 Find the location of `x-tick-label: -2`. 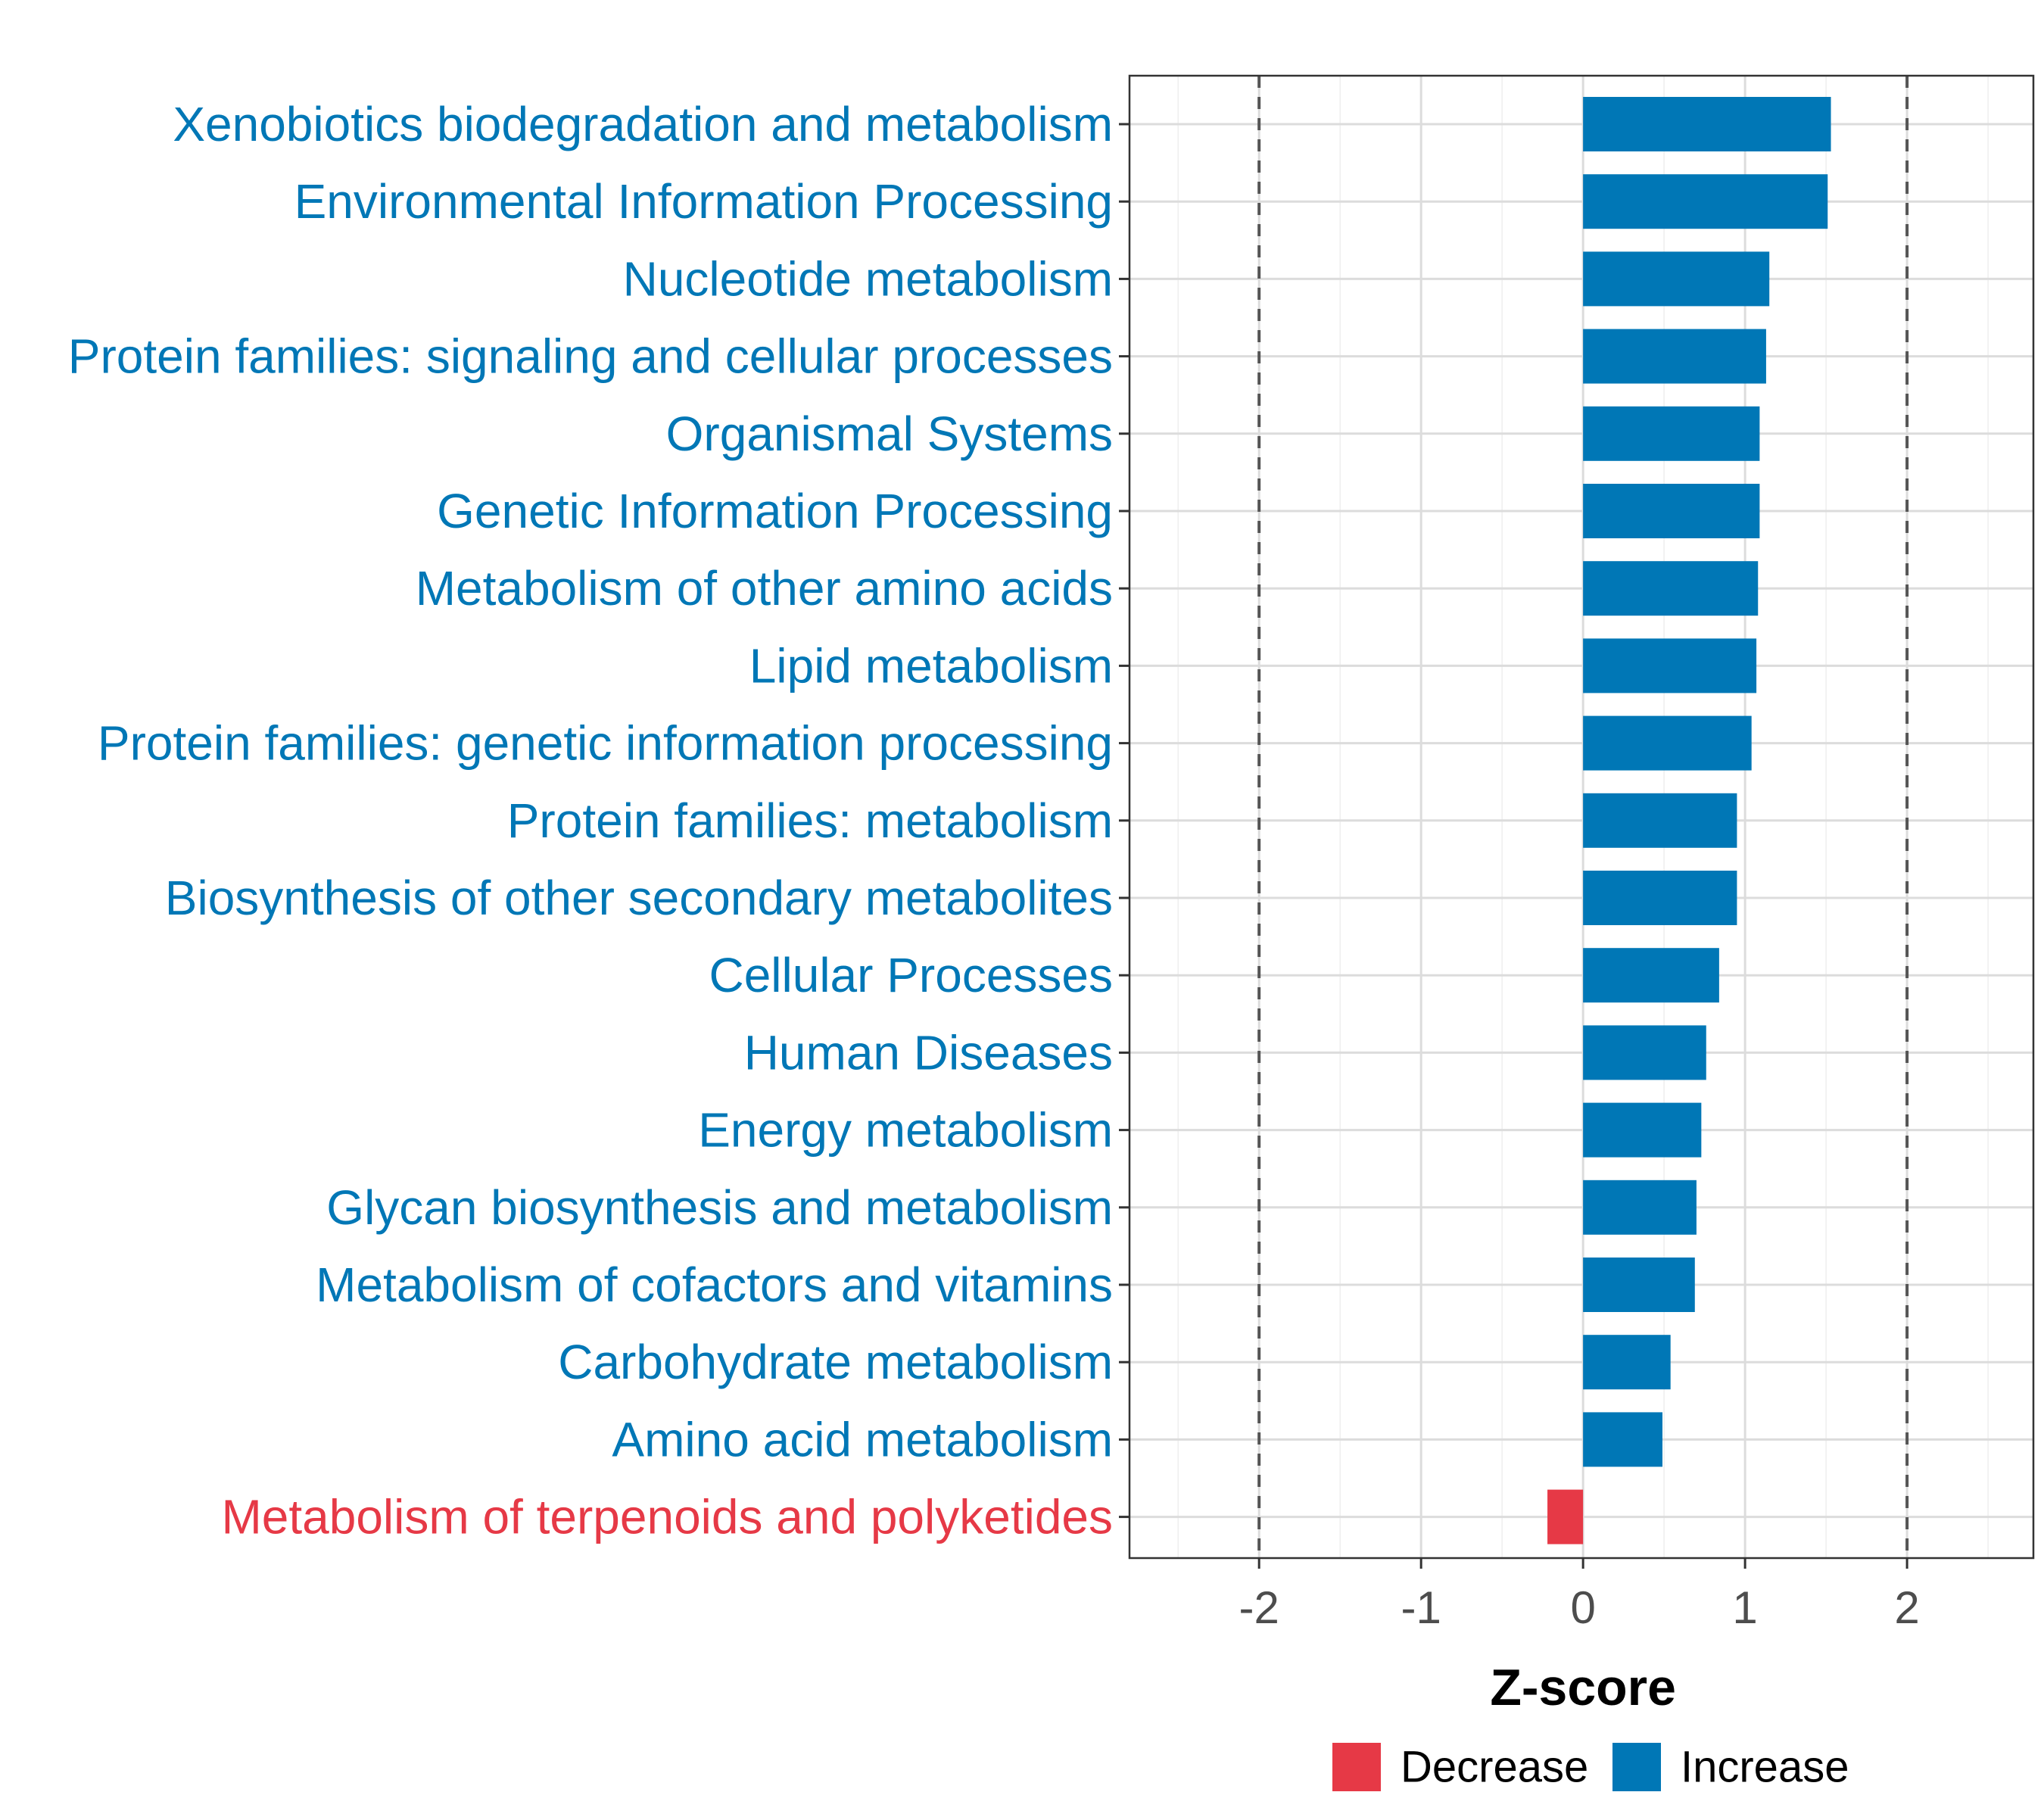

x-tick-label: -2 is located at coordinates (1259, 1607).